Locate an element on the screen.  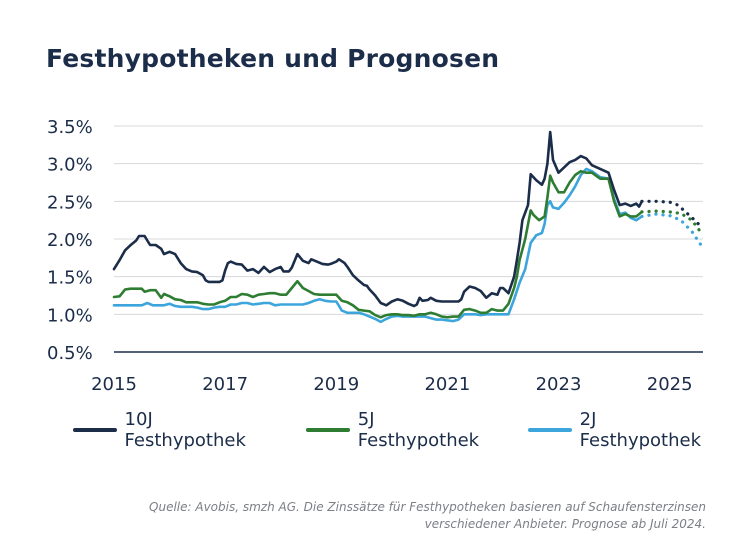
x-tick-label: 2015 is located at coordinates (114, 384).